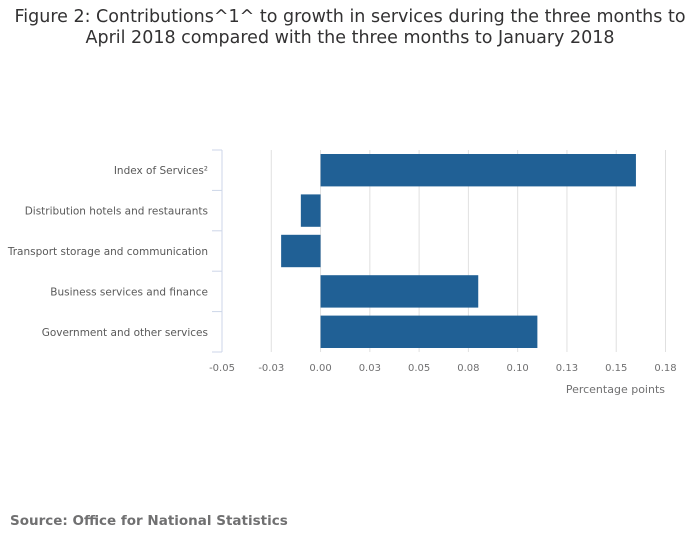 The image size is (700, 549). What do you see at coordinates (217, 251) in the screenshot?
I see `y-axis` at bounding box center [217, 251].